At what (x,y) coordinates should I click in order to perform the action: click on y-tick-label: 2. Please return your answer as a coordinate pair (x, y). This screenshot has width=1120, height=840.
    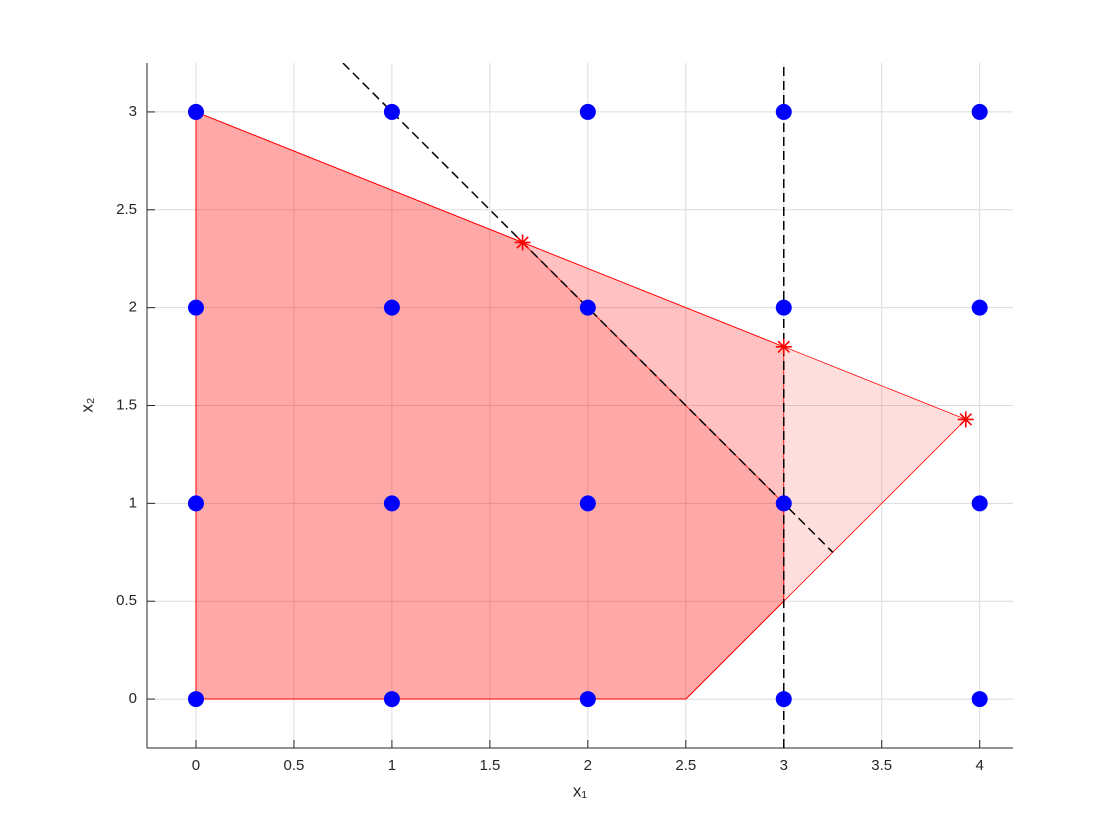
    Looking at the image, I should click on (133, 307).